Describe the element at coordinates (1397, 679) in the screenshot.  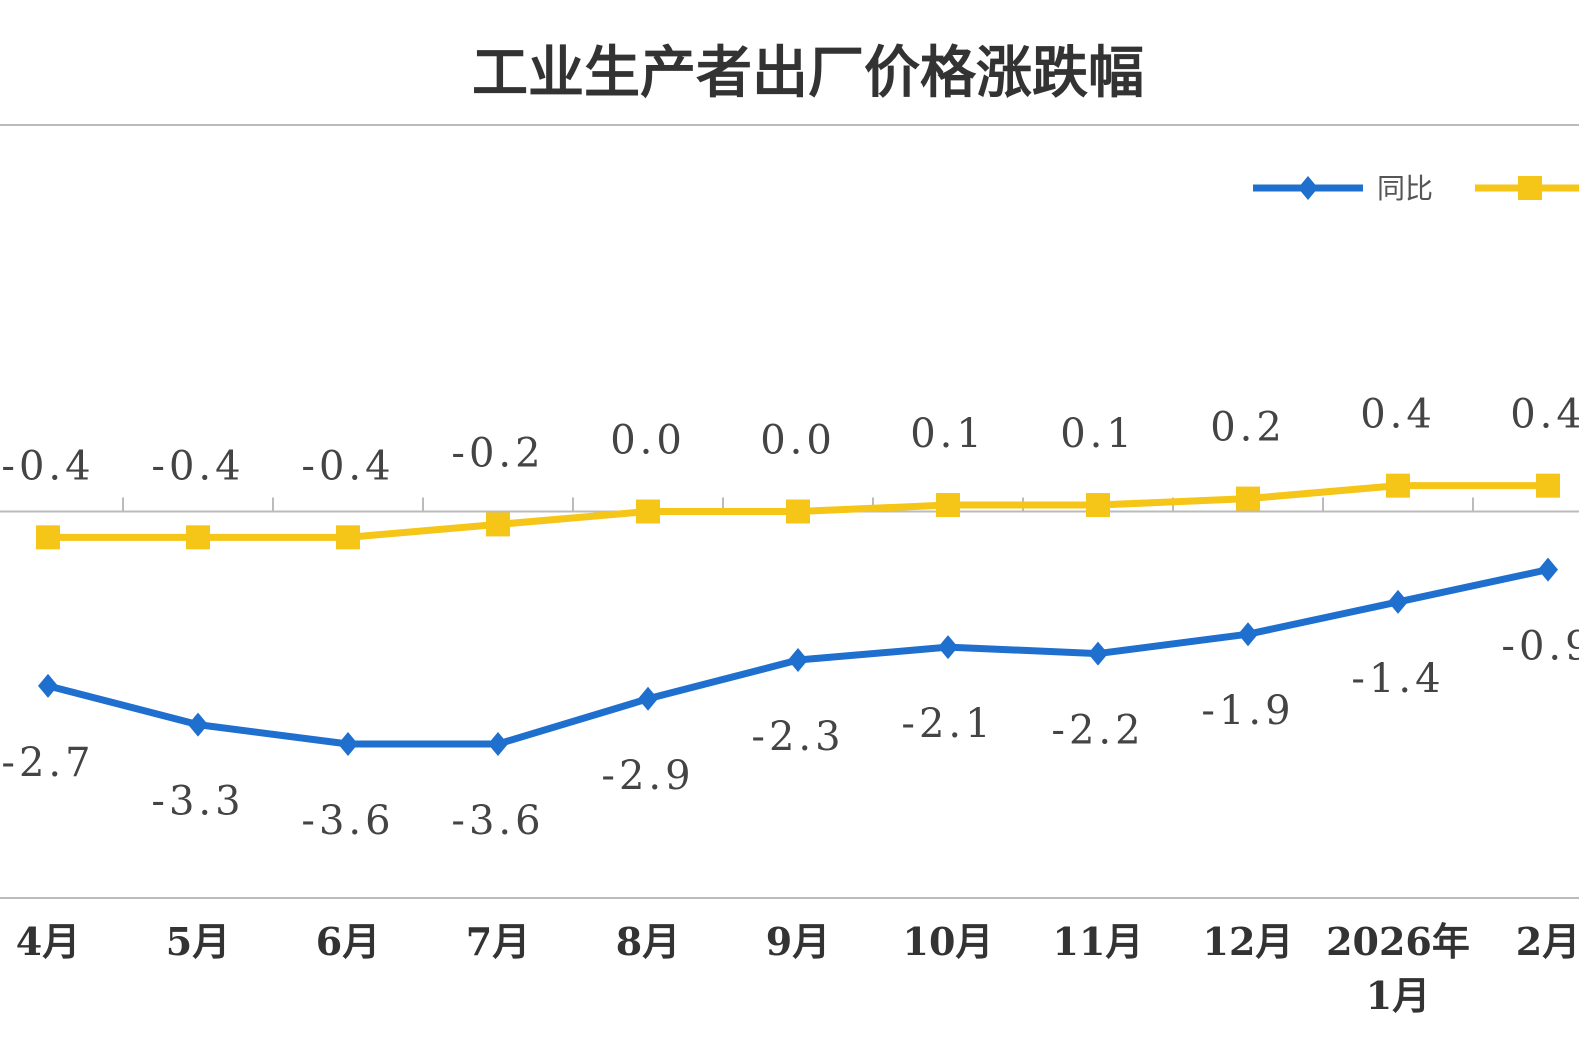
I see `value-label: -1.4` at that location.